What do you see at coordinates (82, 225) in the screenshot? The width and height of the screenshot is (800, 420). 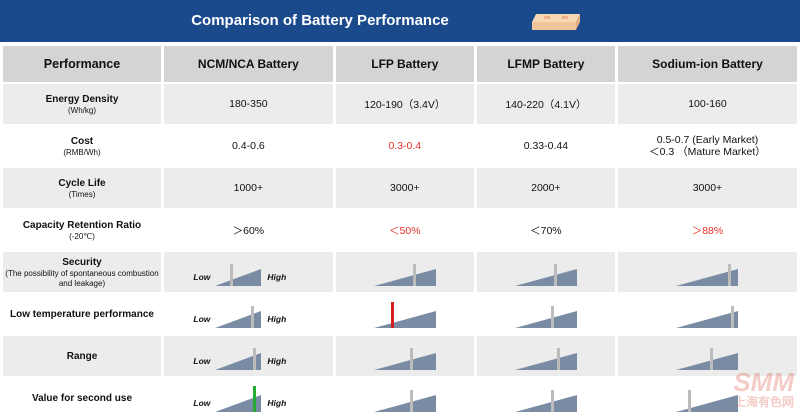 I see `row-title: Capacity Retention Ratio` at bounding box center [82, 225].